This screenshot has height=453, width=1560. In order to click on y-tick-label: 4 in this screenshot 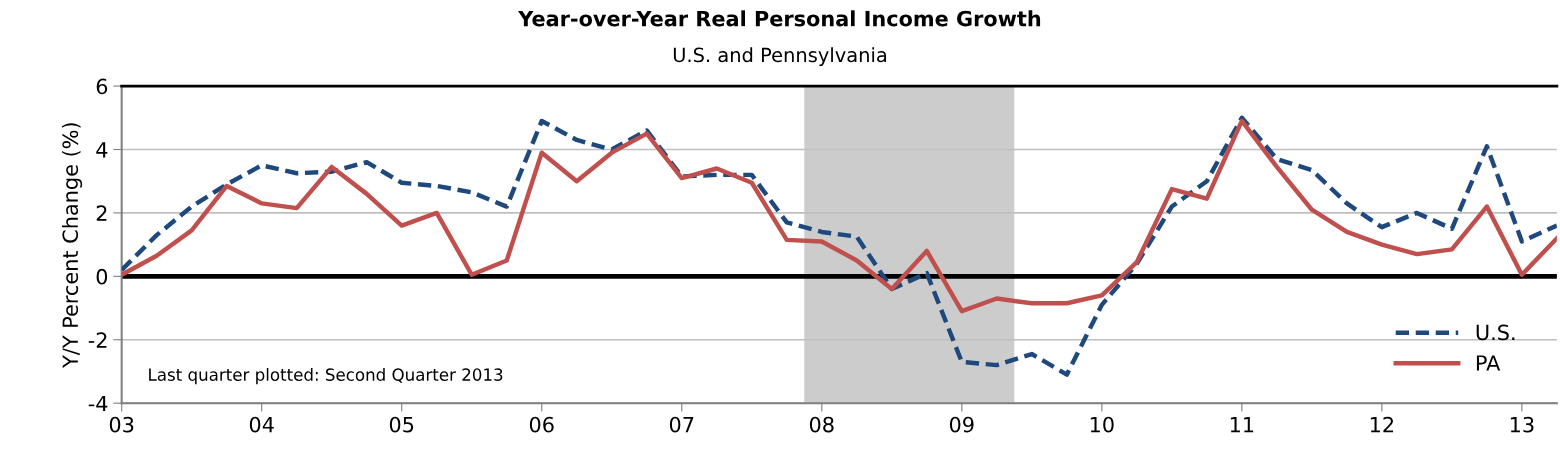, I will do `click(102, 150)`.